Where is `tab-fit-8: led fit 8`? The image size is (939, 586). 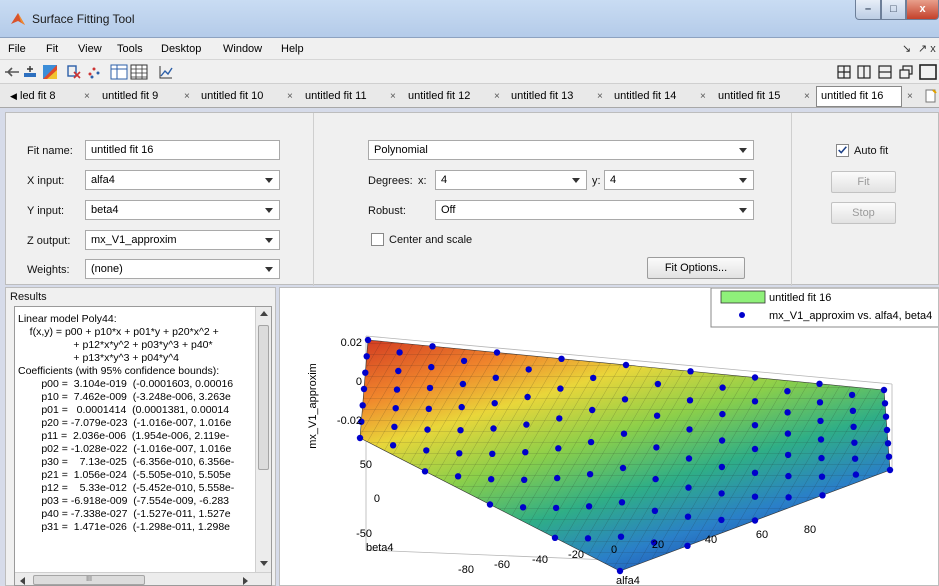 tab-fit-8: led fit 8 is located at coordinates (38, 96).